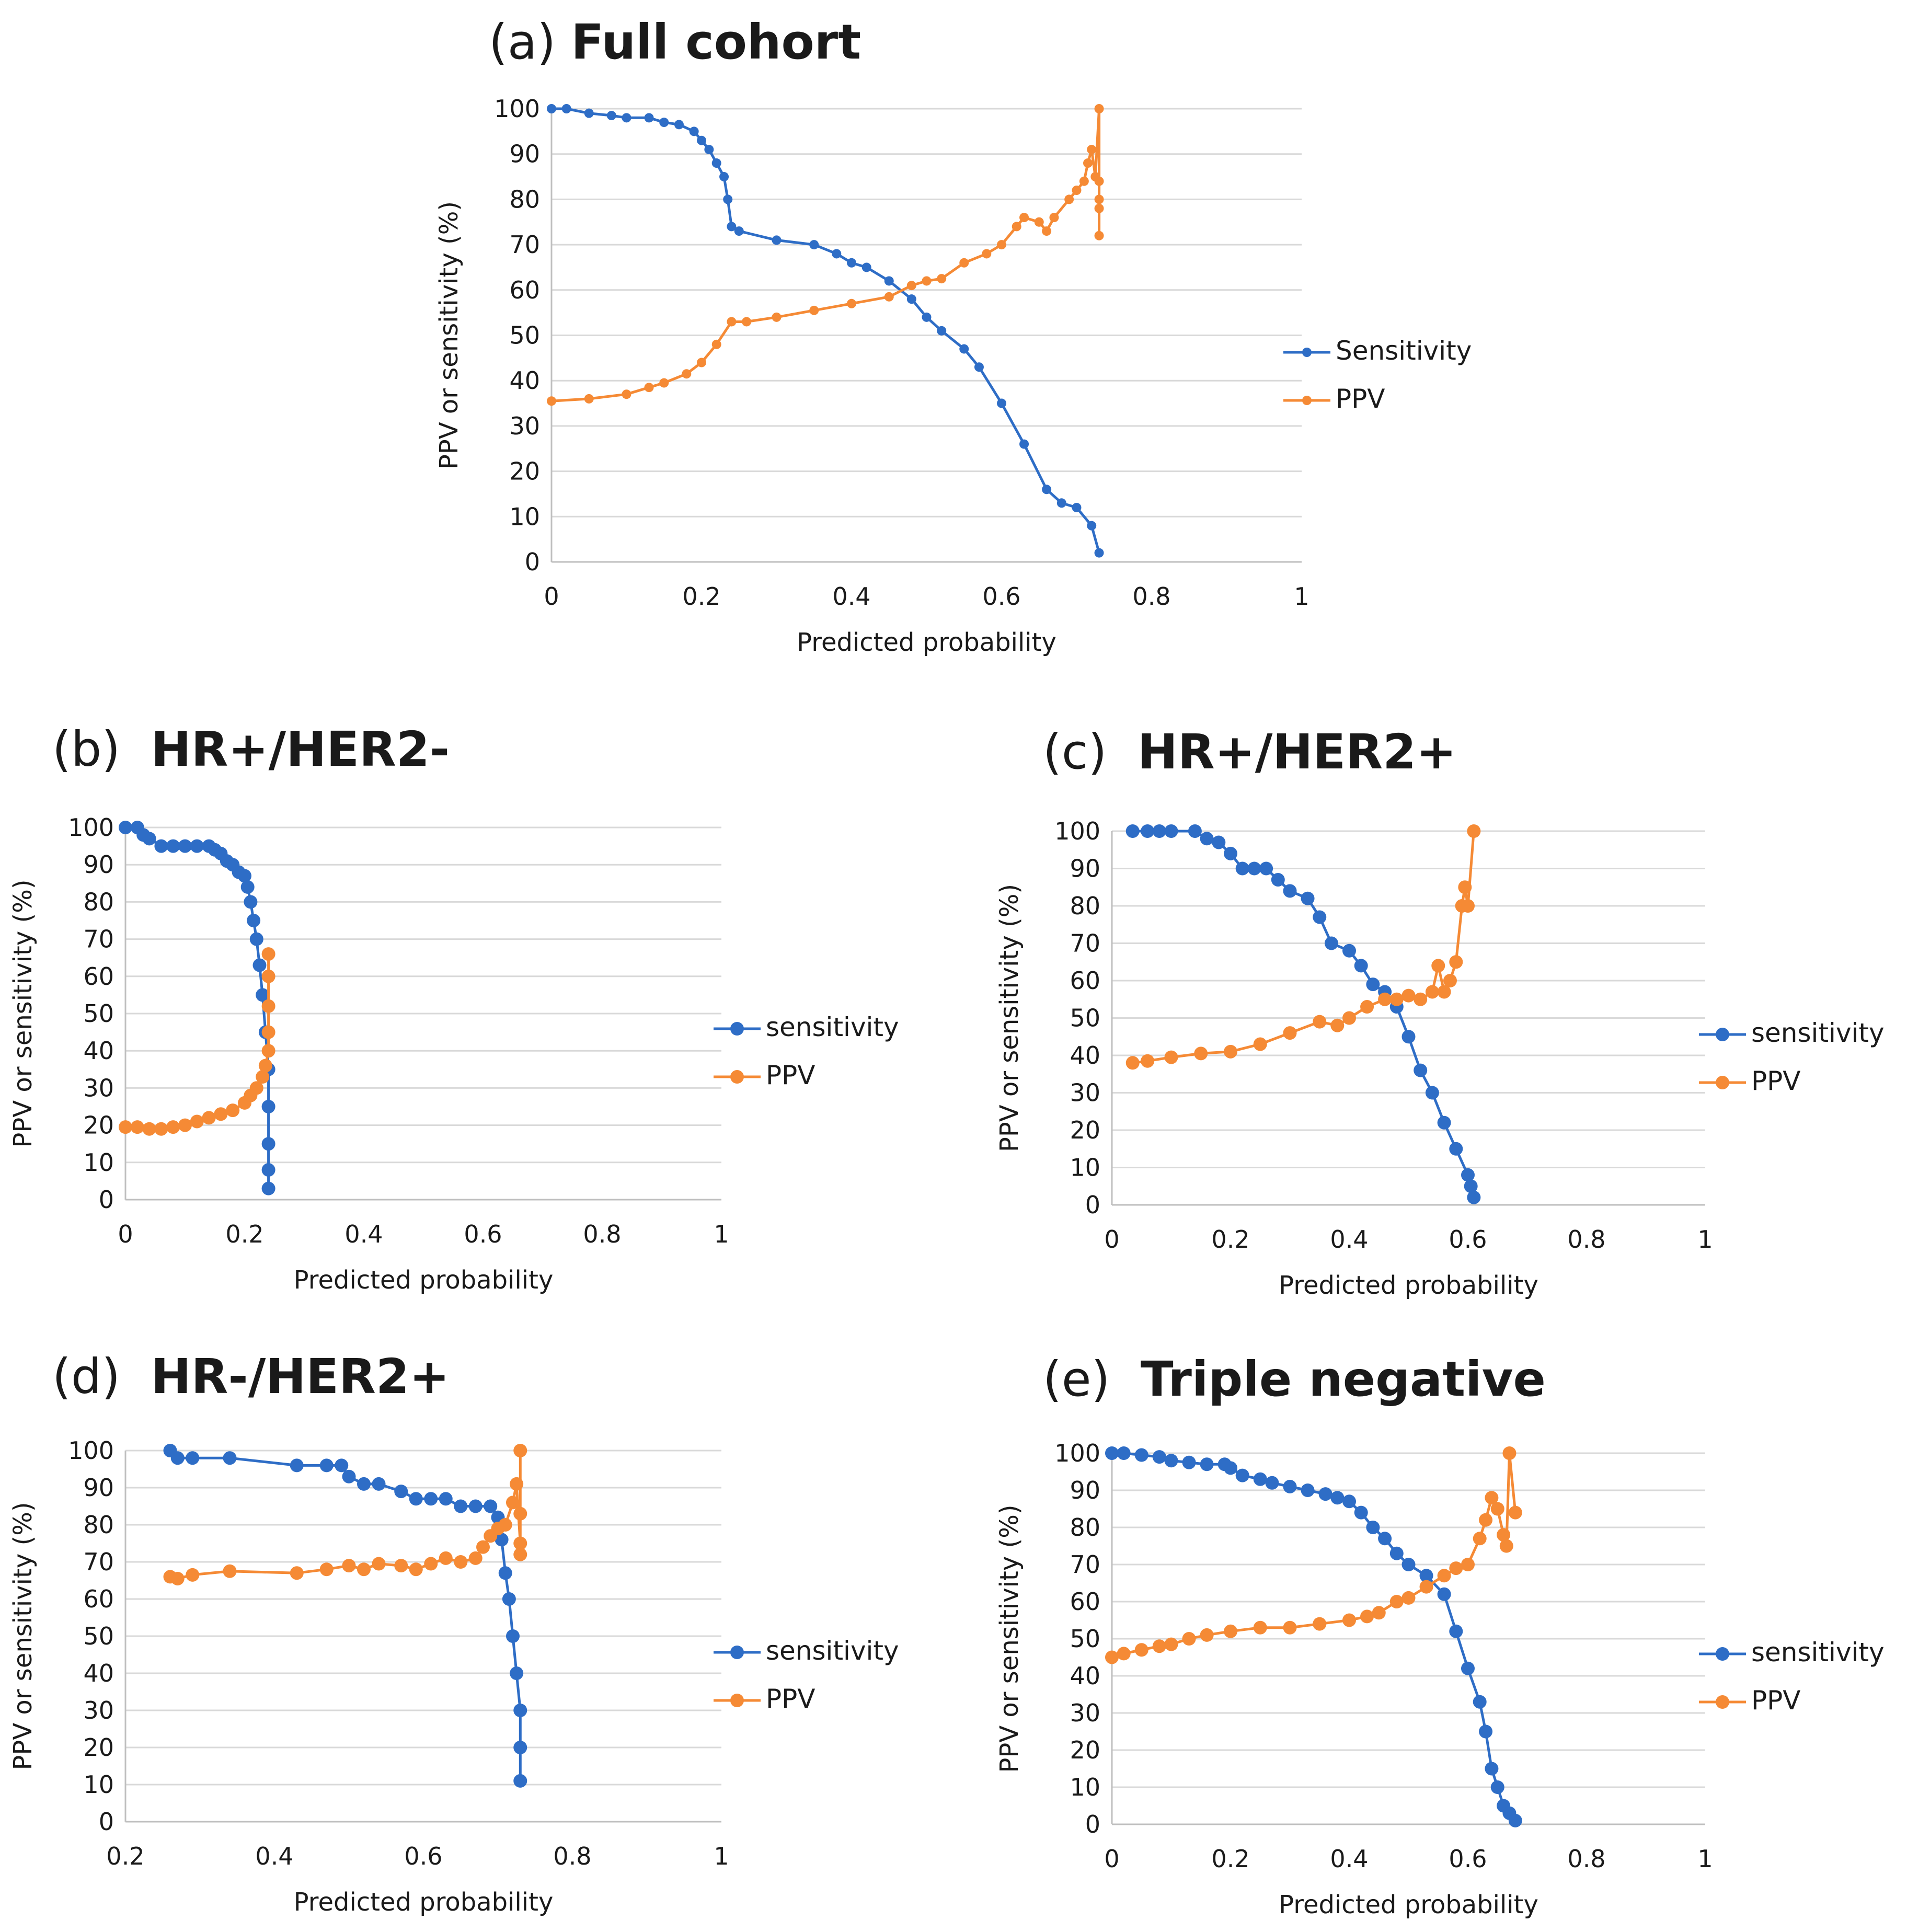 The height and width of the screenshot is (1932, 1930). I want to click on y-tick-label: 80, so click(1085, 906).